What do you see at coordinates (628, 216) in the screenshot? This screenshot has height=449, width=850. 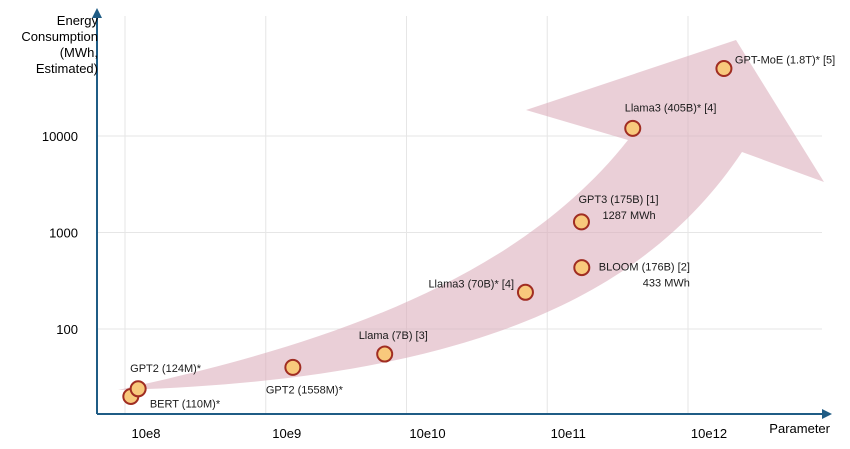 I see `data-point-label-line: 1287 MWh` at bounding box center [628, 216].